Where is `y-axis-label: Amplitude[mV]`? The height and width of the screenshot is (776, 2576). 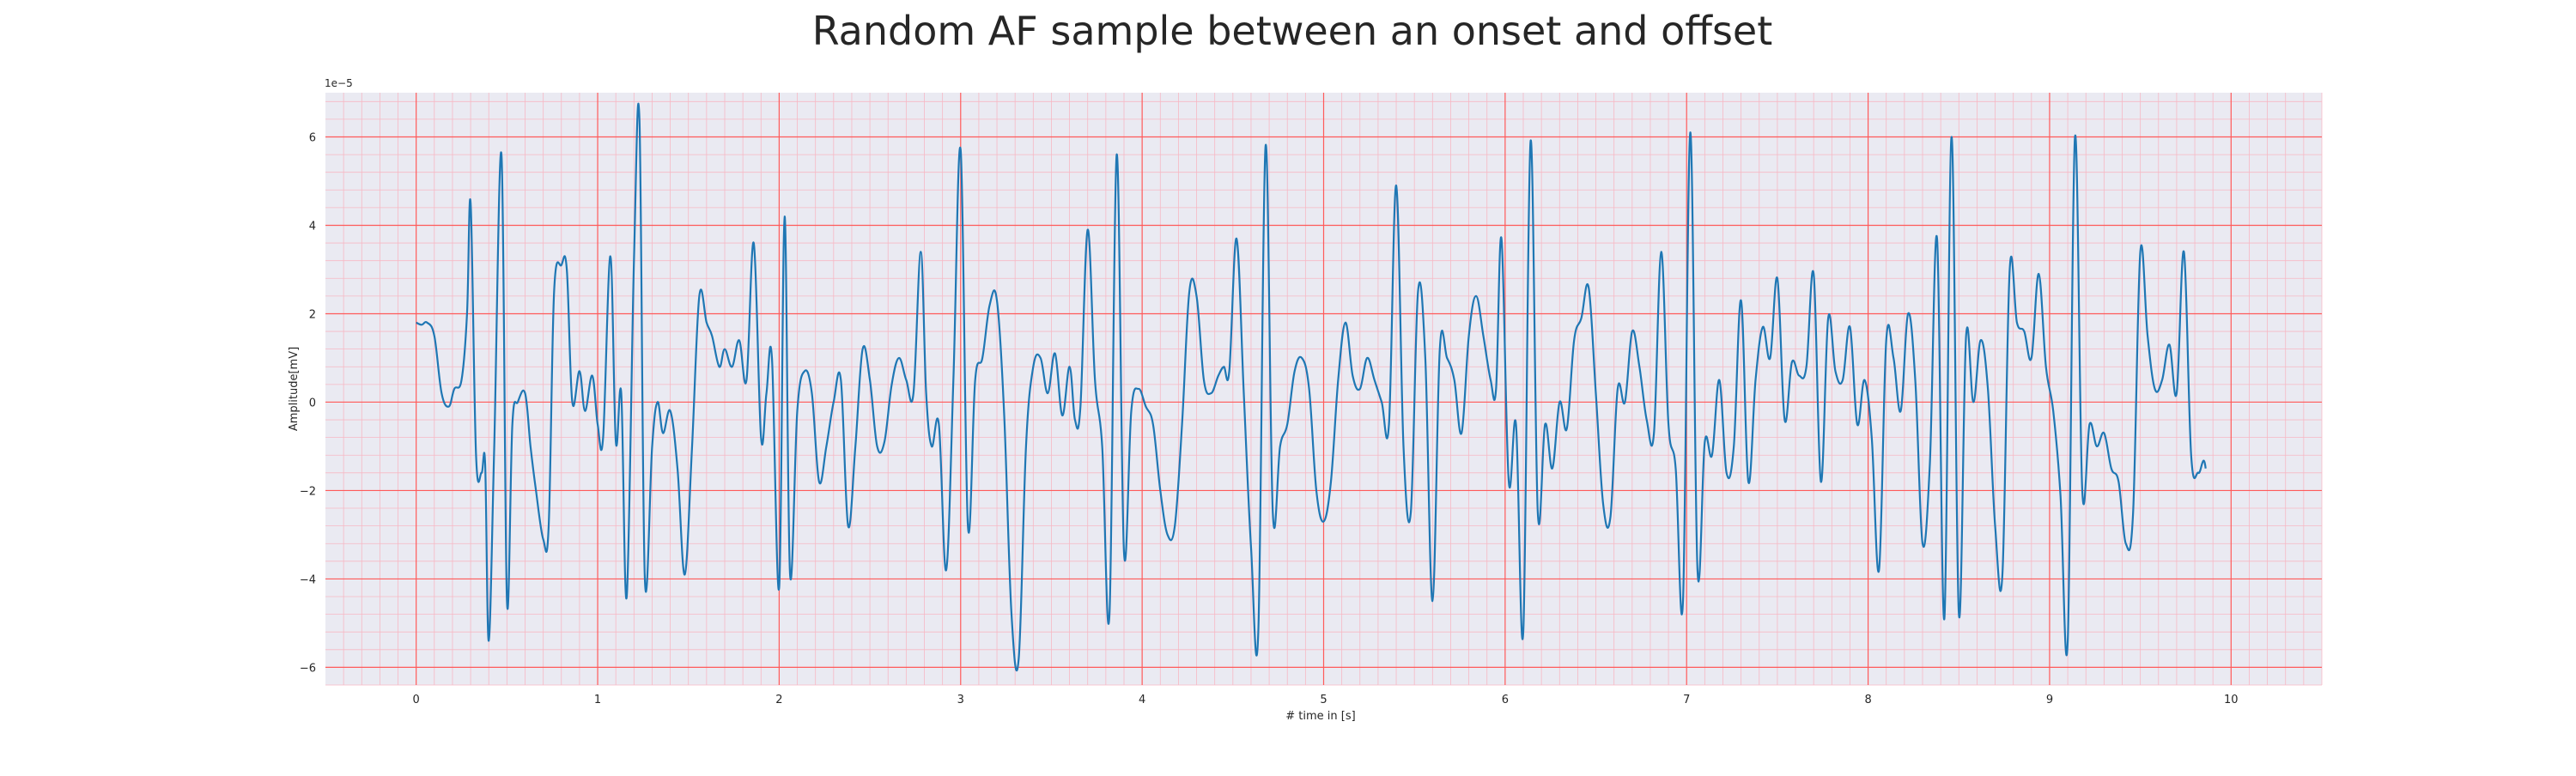
y-axis-label: Amplitude[mV] is located at coordinates (294, 389).